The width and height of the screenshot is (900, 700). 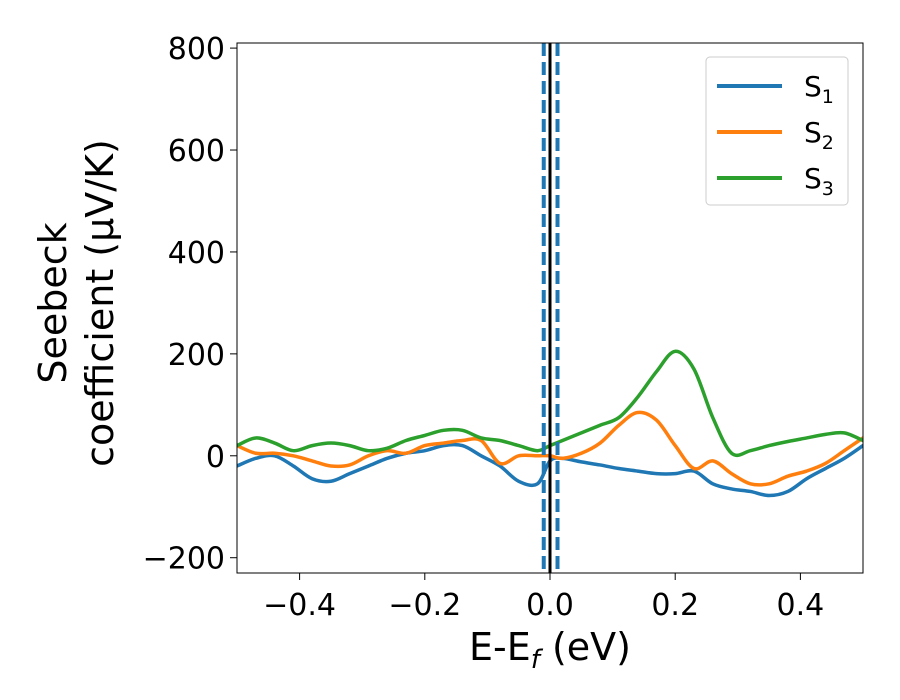 I want to click on x-tick-label: 0.2, so click(x=675, y=605).